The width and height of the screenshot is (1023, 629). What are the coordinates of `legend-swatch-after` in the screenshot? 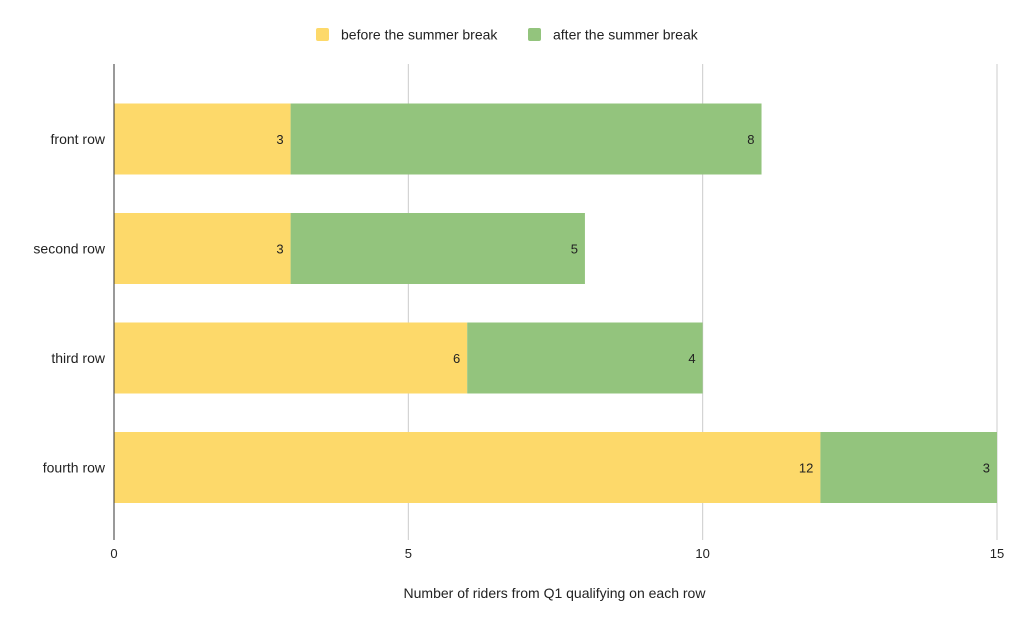 It's located at (534, 34).